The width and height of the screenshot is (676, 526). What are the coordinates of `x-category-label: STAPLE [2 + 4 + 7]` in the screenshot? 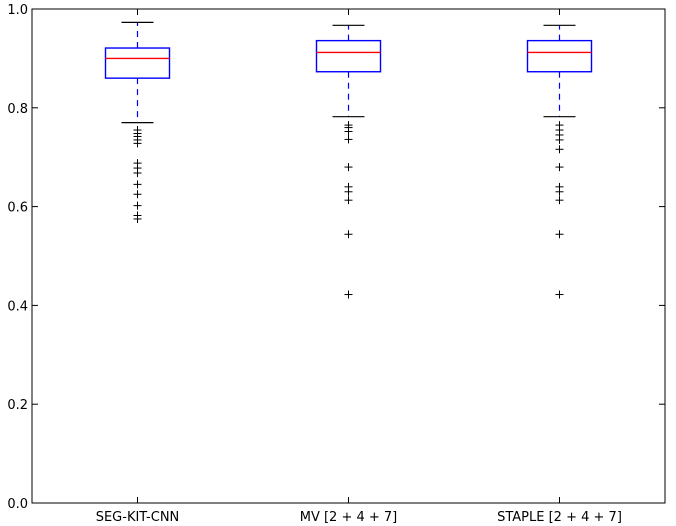 It's located at (559, 517).